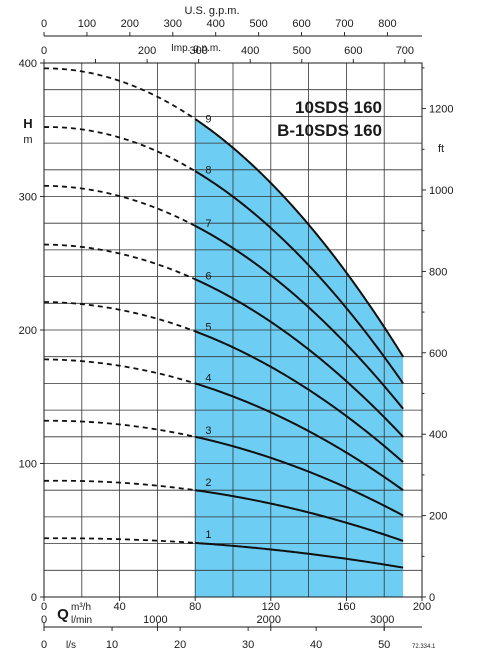 The height and width of the screenshot is (655, 490). I want to click on x-axis-impgpm-tick-label: 200, so click(147, 51).